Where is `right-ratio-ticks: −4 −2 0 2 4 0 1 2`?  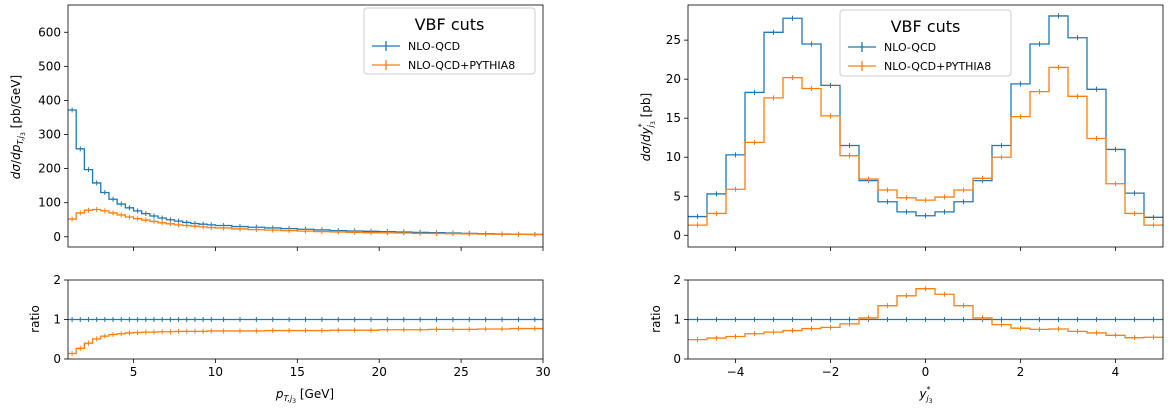
right-ratio-ticks: −4 −2 0 2 4 0 1 2 is located at coordinates (896, 326).